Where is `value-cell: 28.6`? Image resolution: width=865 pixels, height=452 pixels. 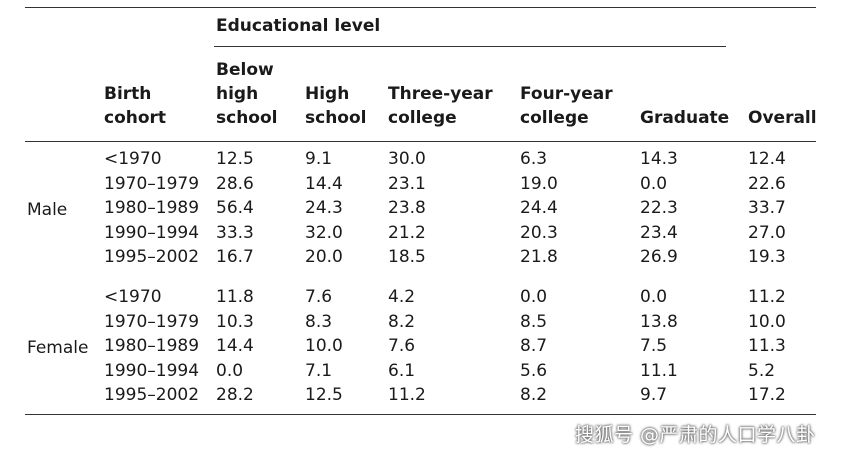
value-cell: 28.6 is located at coordinates (235, 183).